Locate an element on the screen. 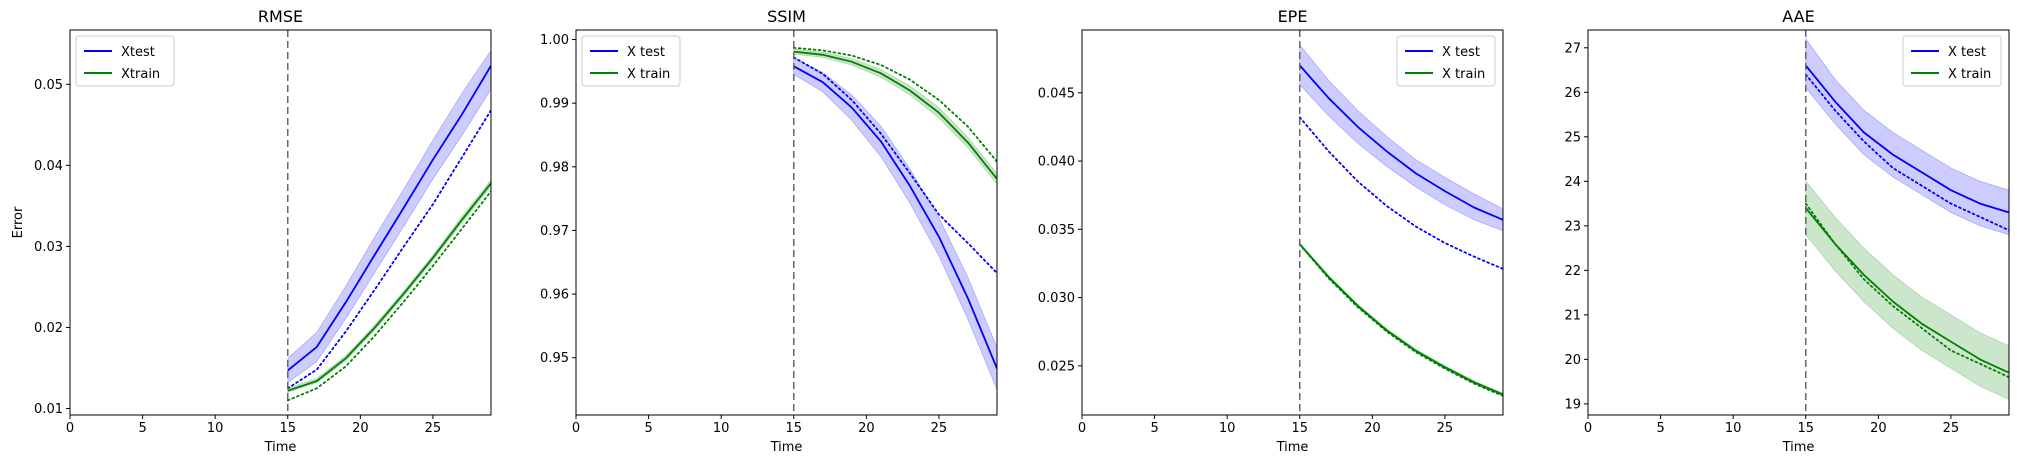  y-tick-label: 0.02 is located at coordinates (48, 328).